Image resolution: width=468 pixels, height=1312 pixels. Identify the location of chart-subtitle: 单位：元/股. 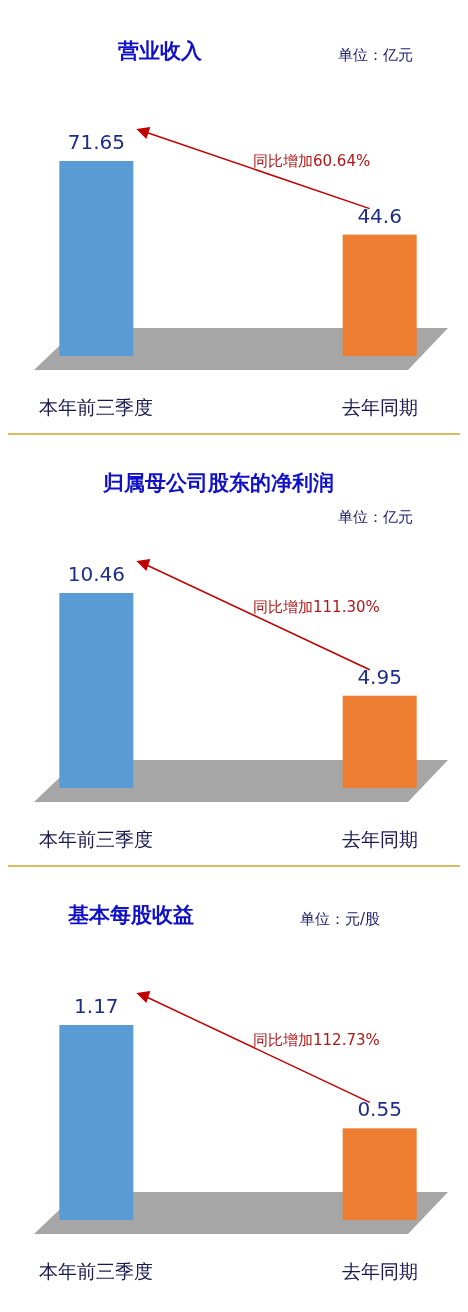
(340, 919).